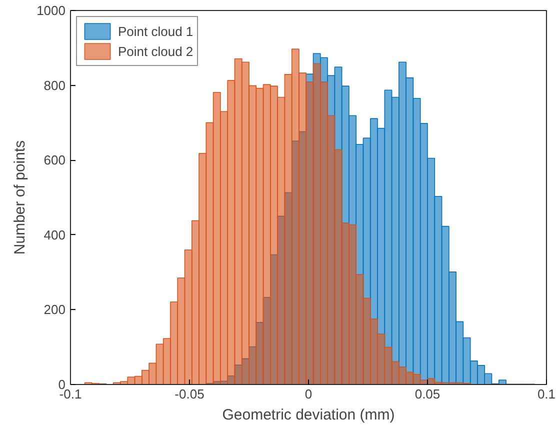  Describe the element at coordinates (308, 394) in the screenshot. I see `x-tick-label: 0` at that location.